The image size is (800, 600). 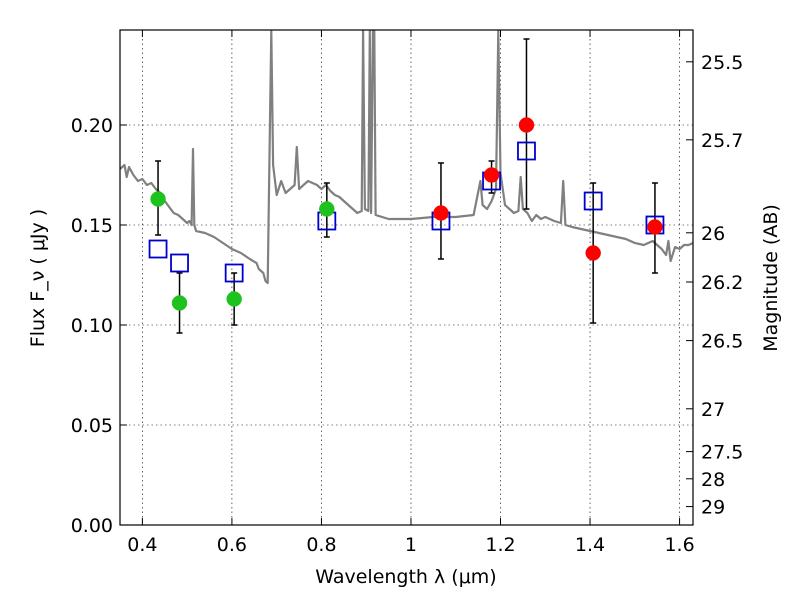 What do you see at coordinates (411, 545) in the screenshot?
I see `x-tick-label: 1` at bounding box center [411, 545].